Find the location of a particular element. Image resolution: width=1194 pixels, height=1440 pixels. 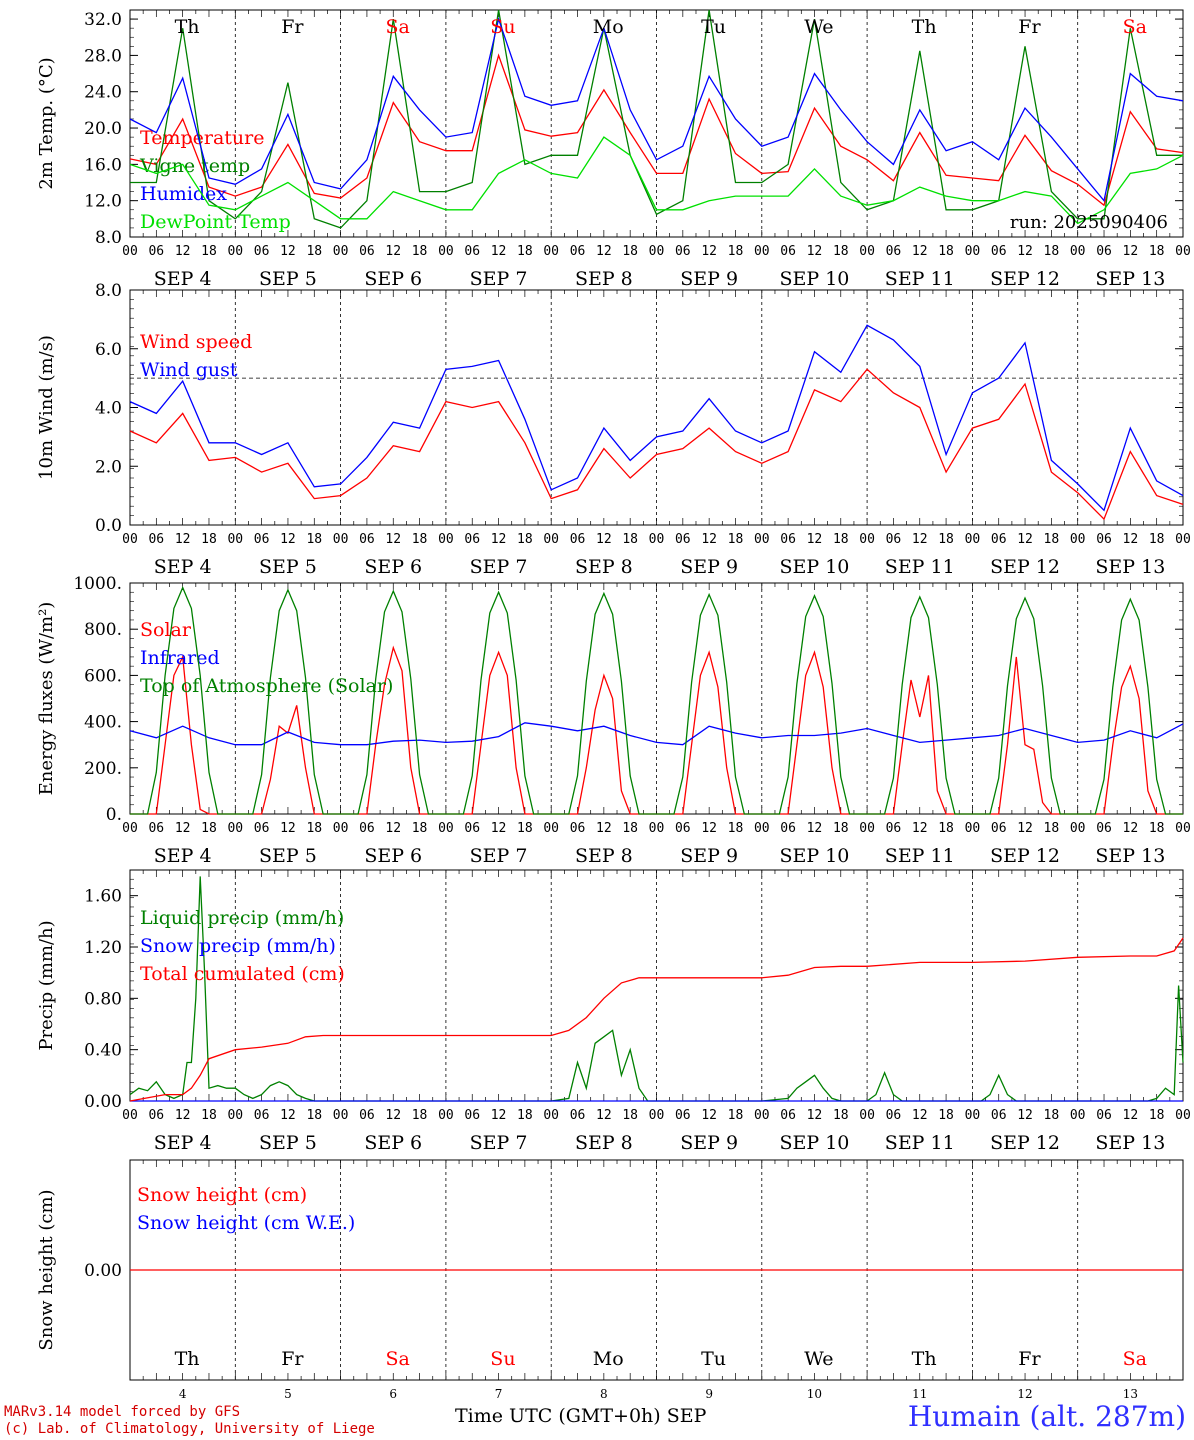

y-tick-label: 32.0 is located at coordinates (103, 20).